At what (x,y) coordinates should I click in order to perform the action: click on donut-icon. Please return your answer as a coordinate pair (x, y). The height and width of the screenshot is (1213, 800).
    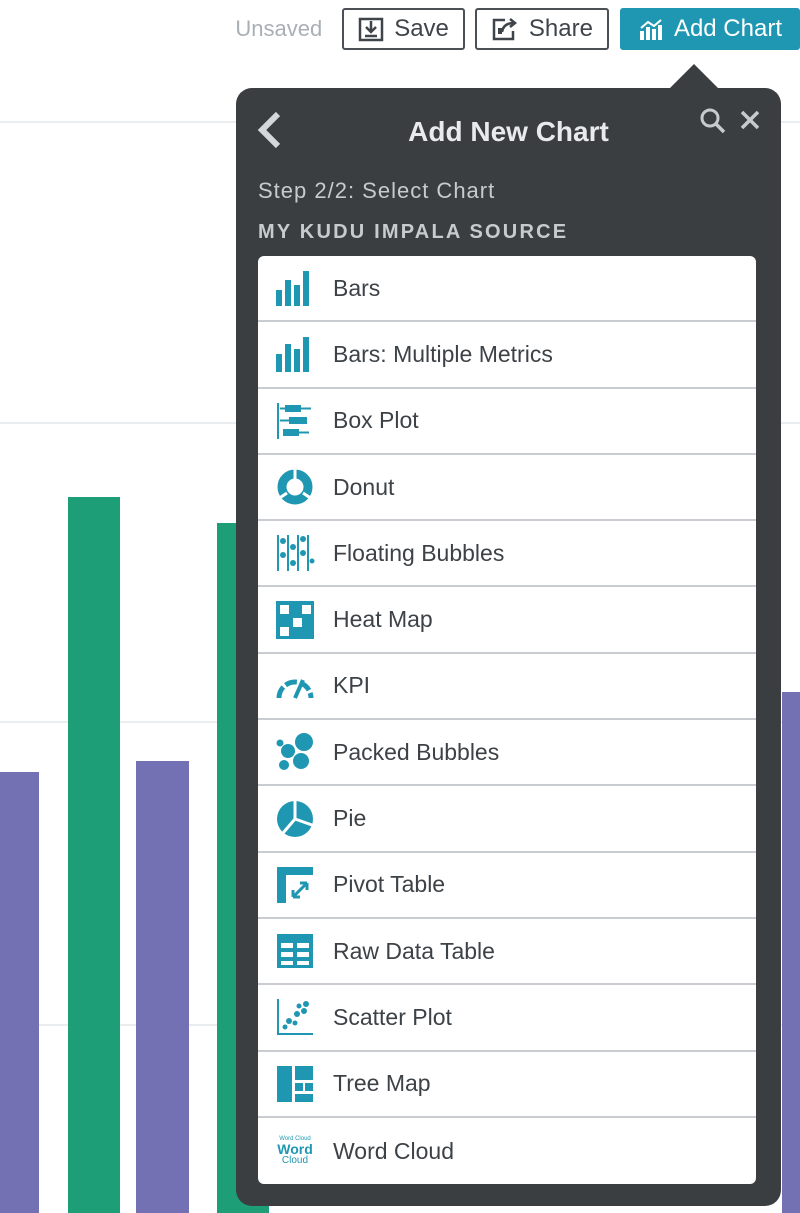
    Looking at the image, I should click on (295, 487).